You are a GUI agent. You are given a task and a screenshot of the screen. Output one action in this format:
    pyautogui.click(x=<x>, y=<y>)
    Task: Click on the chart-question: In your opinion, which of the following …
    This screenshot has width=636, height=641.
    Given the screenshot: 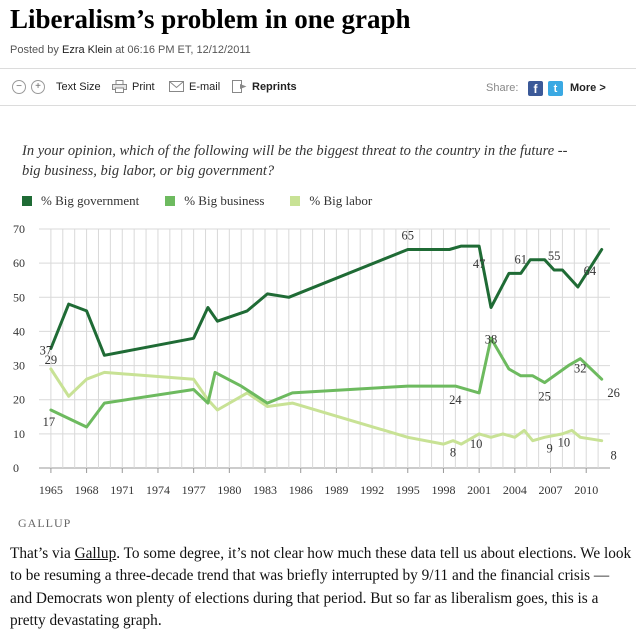 What is the action you would take?
    pyautogui.click(x=295, y=161)
    